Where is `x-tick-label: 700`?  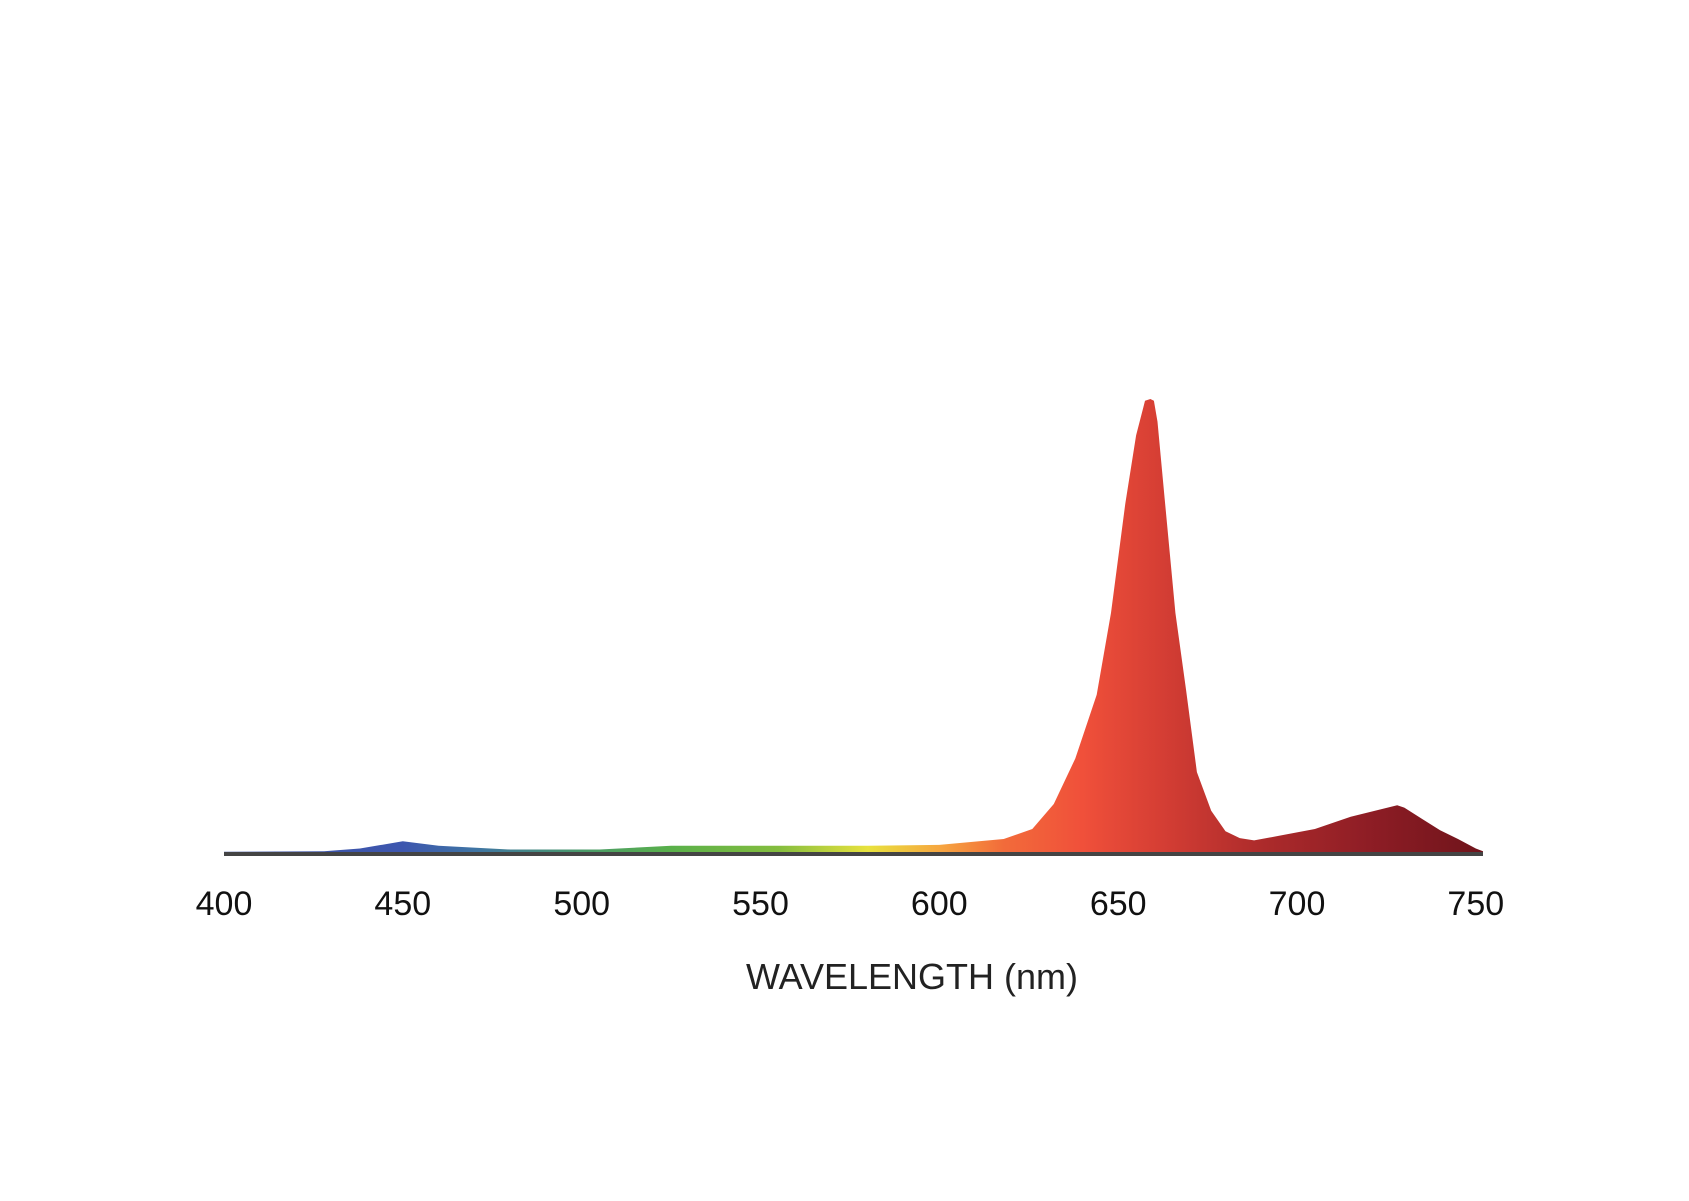 x-tick-label: 700 is located at coordinates (1297, 904).